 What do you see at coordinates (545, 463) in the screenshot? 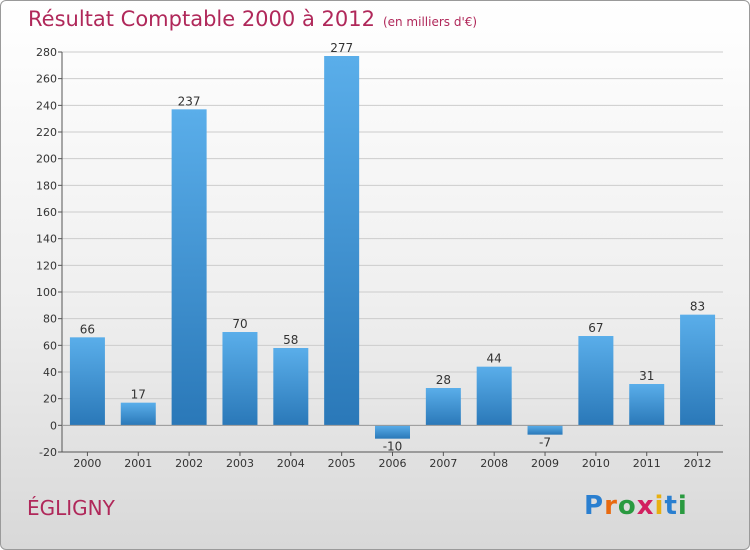
I see `x-tick-label: 2009` at bounding box center [545, 463].